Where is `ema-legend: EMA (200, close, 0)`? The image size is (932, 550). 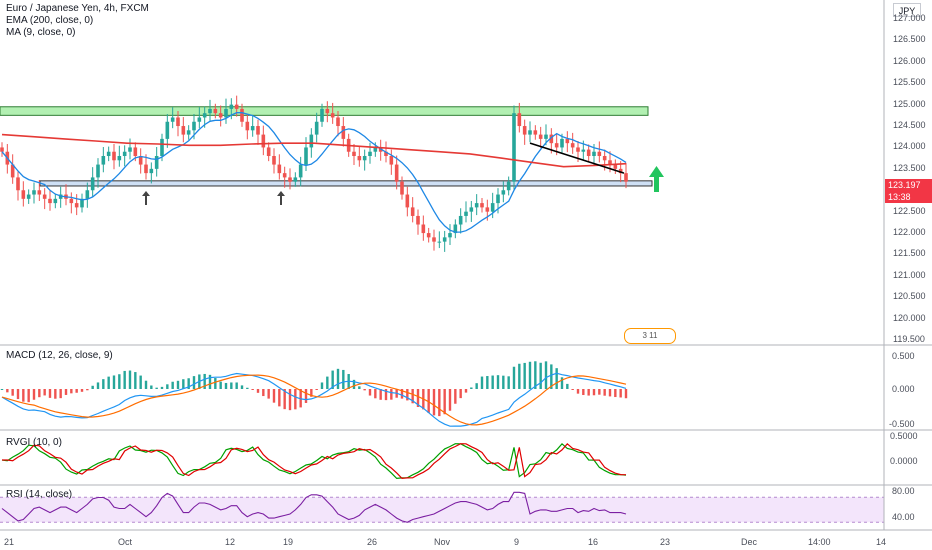
ema-legend: EMA (200, close, 0) is located at coordinates (50, 20).